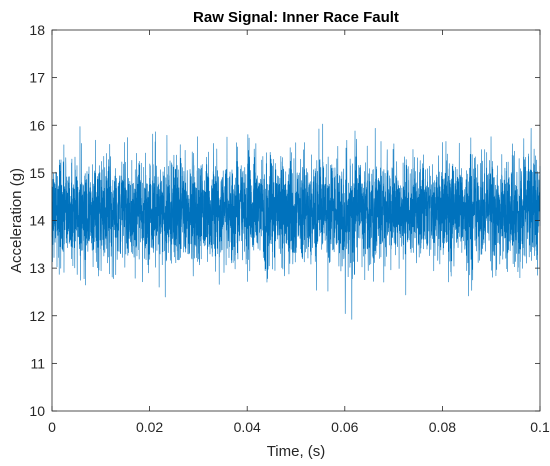 Image resolution: width=550 pixels, height=466 pixels. I want to click on chart-title: Raw Signal: Inner Race Fault, so click(296, 17).